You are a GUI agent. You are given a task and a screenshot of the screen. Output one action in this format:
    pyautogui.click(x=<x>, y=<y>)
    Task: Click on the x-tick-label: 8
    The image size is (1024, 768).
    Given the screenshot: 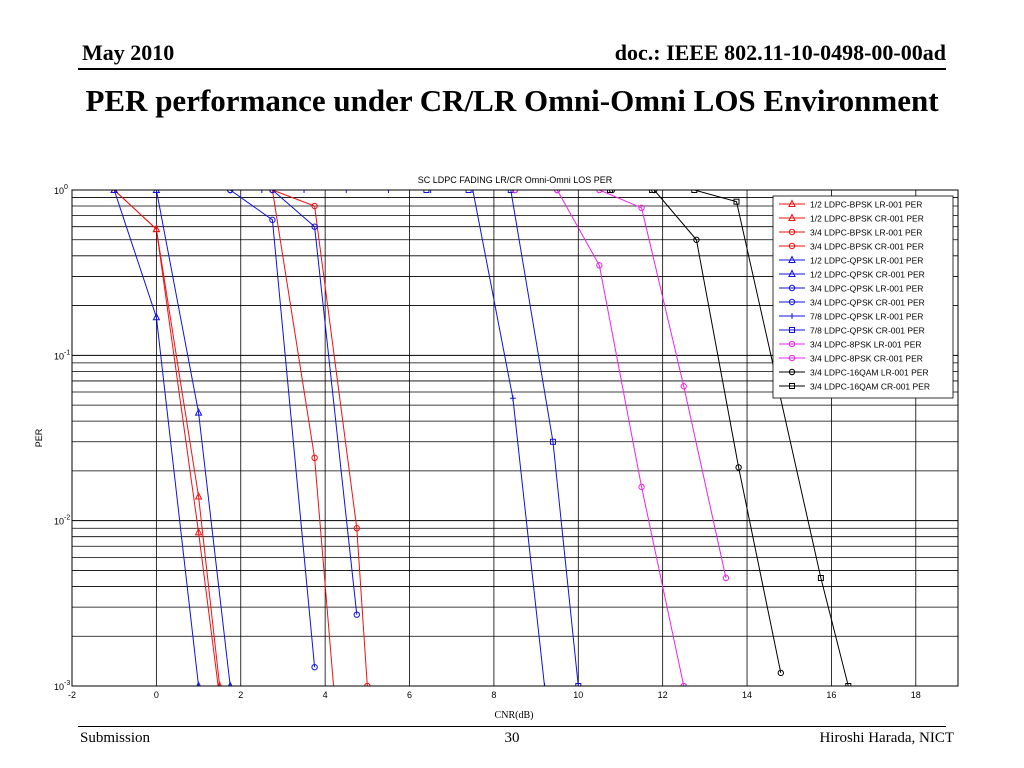 What is the action you would take?
    pyautogui.click(x=493, y=695)
    